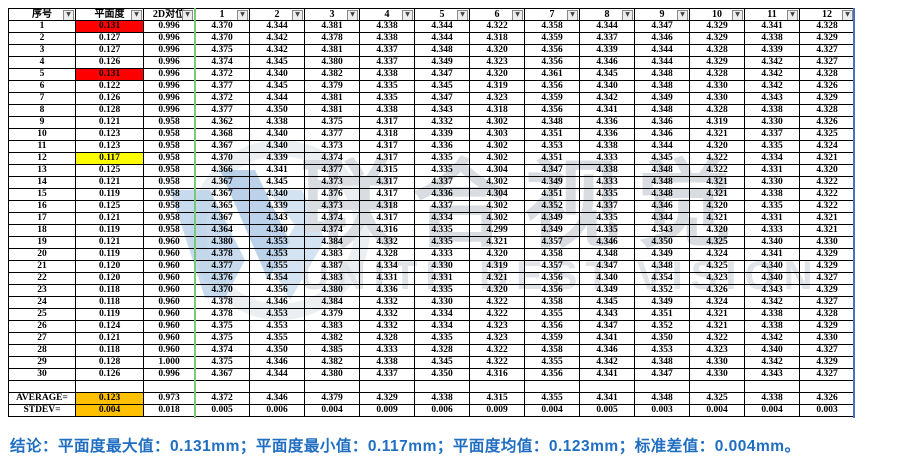 The width and height of the screenshot is (898, 466). What do you see at coordinates (222, 110) in the screenshot?
I see `cell: 4.377` at bounding box center [222, 110].